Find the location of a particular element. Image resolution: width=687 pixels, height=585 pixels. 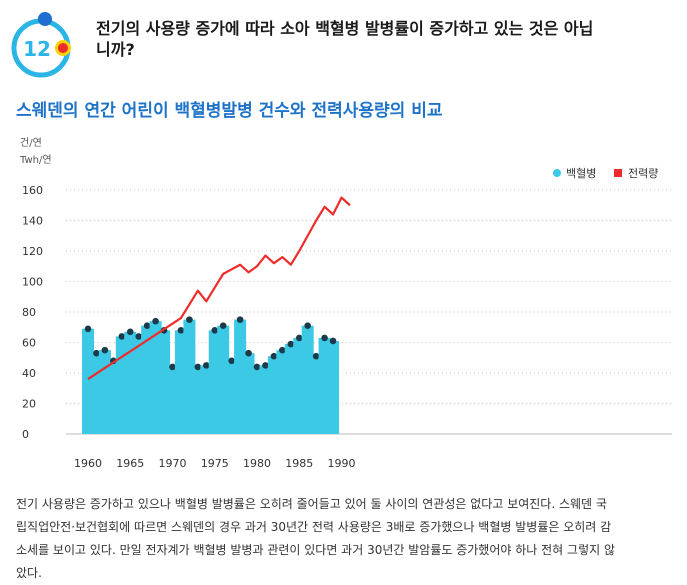

bar-point-leukemia-1966 is located at coordinates (138, 336).